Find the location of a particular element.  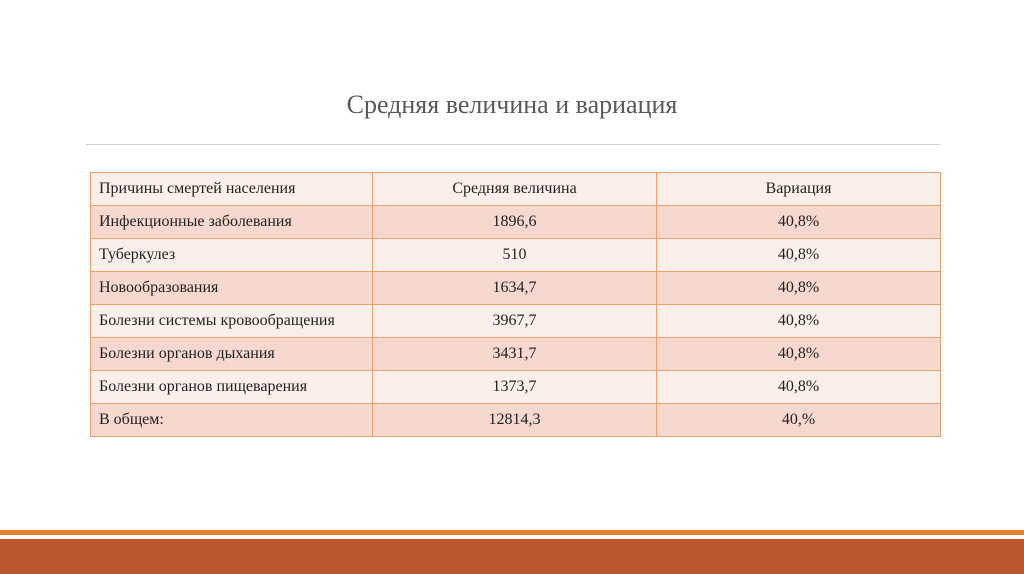

column-header: Причины смертей населения is located at coordinates (231, 189).